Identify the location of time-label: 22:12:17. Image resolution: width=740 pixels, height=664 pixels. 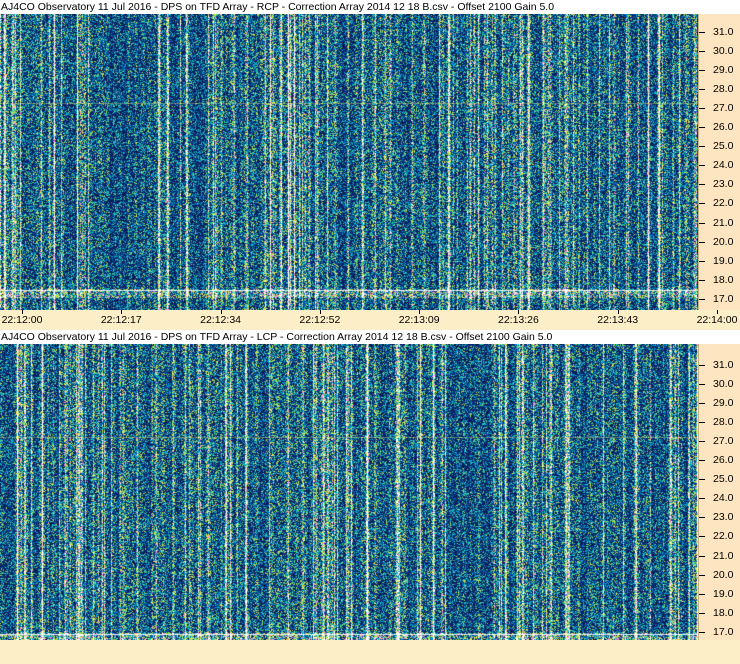
(121, 320).